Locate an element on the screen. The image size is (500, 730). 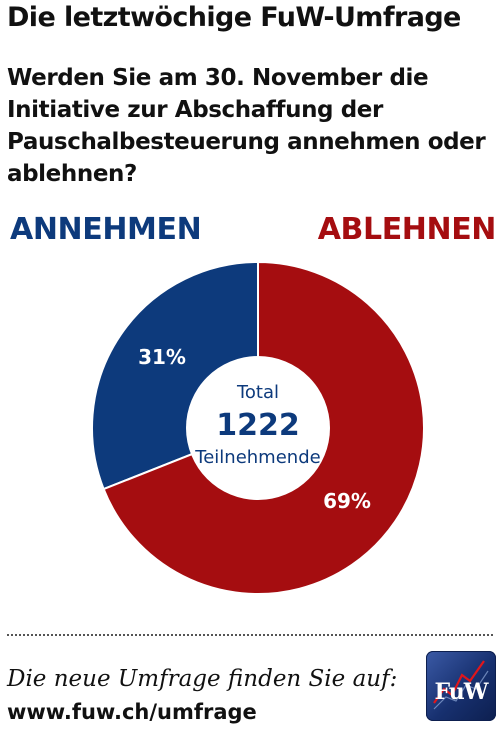
survey-link: www.fuw.ch/umfrage is located at coordinates (132, 712).